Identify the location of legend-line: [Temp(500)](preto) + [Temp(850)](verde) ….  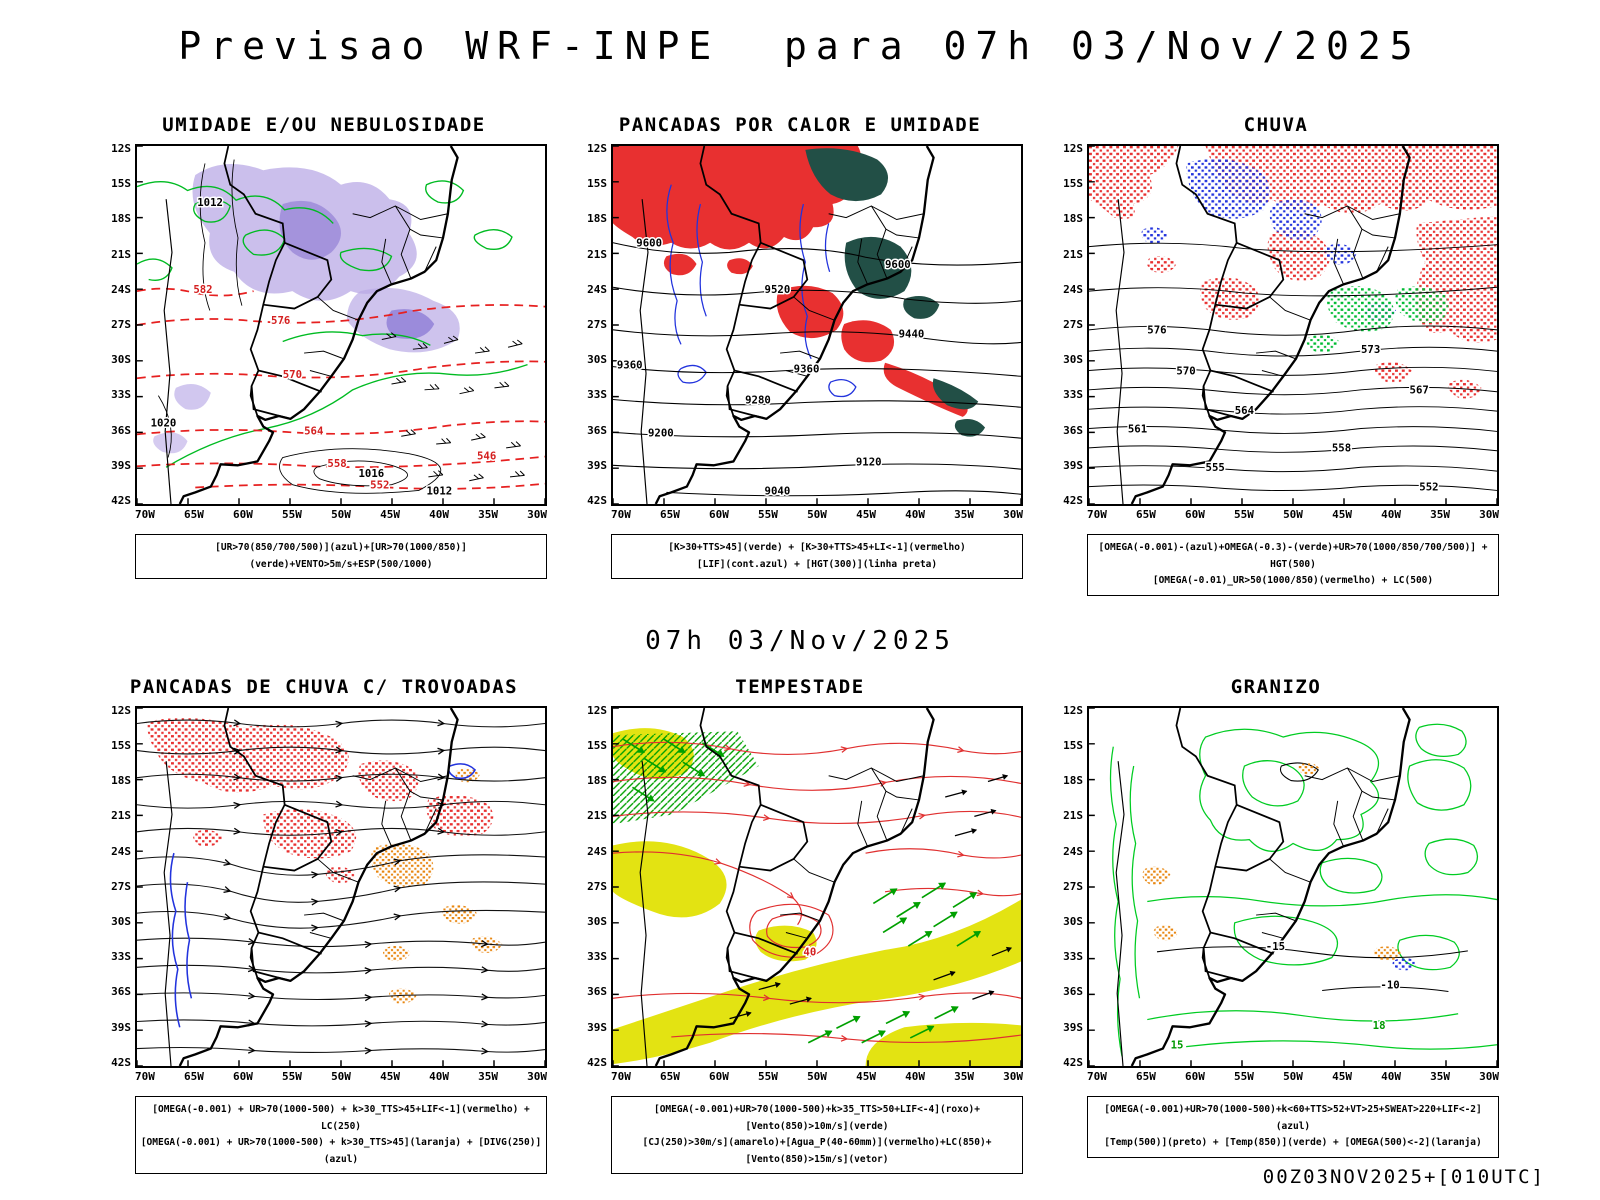
(1293, 1143).